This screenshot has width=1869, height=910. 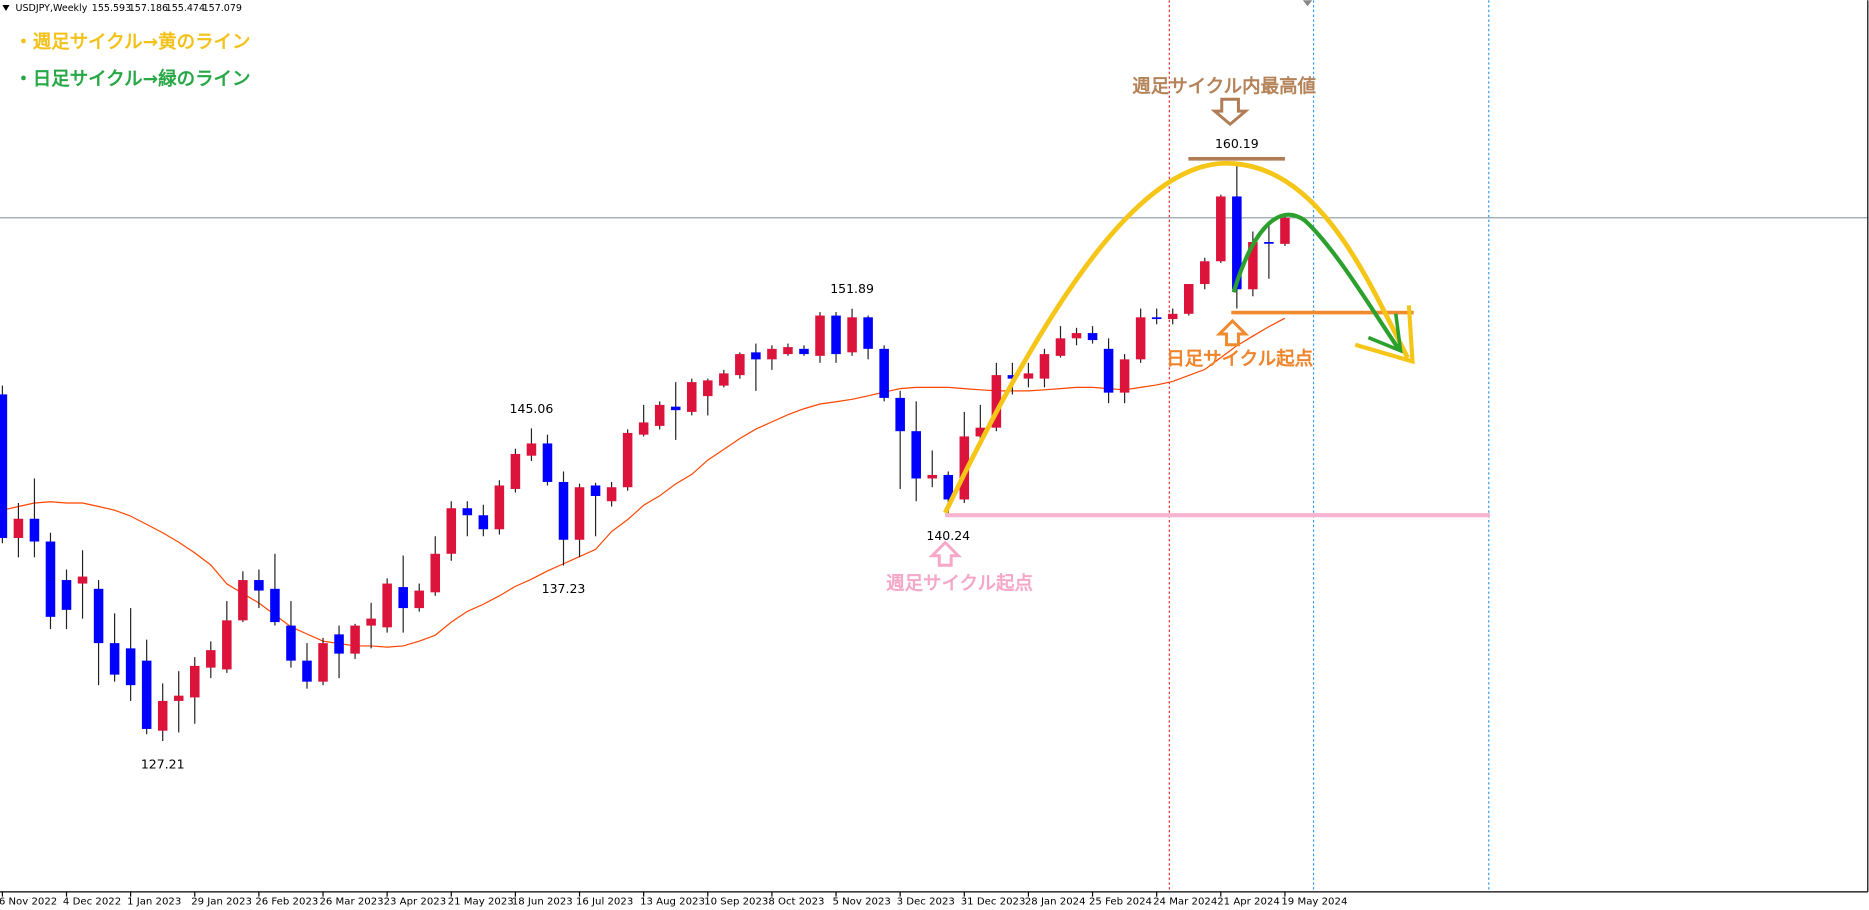 I want to click on x-tick-label: 1 Jan 2023, so click(x=154, y=901).